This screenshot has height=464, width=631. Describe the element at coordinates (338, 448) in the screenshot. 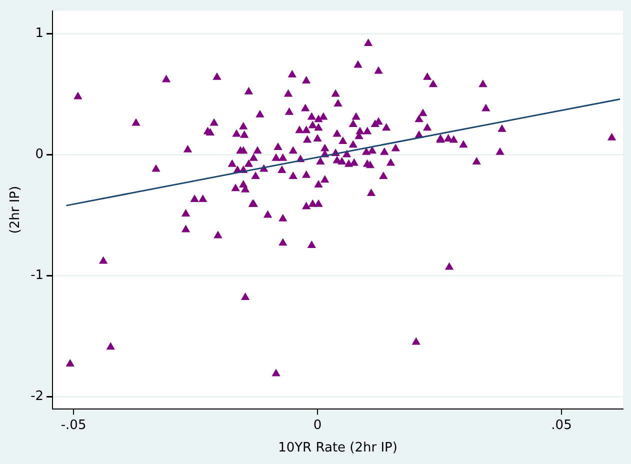

I see `x-axis-title: 10YR Rate (2hr IP)` at that location.